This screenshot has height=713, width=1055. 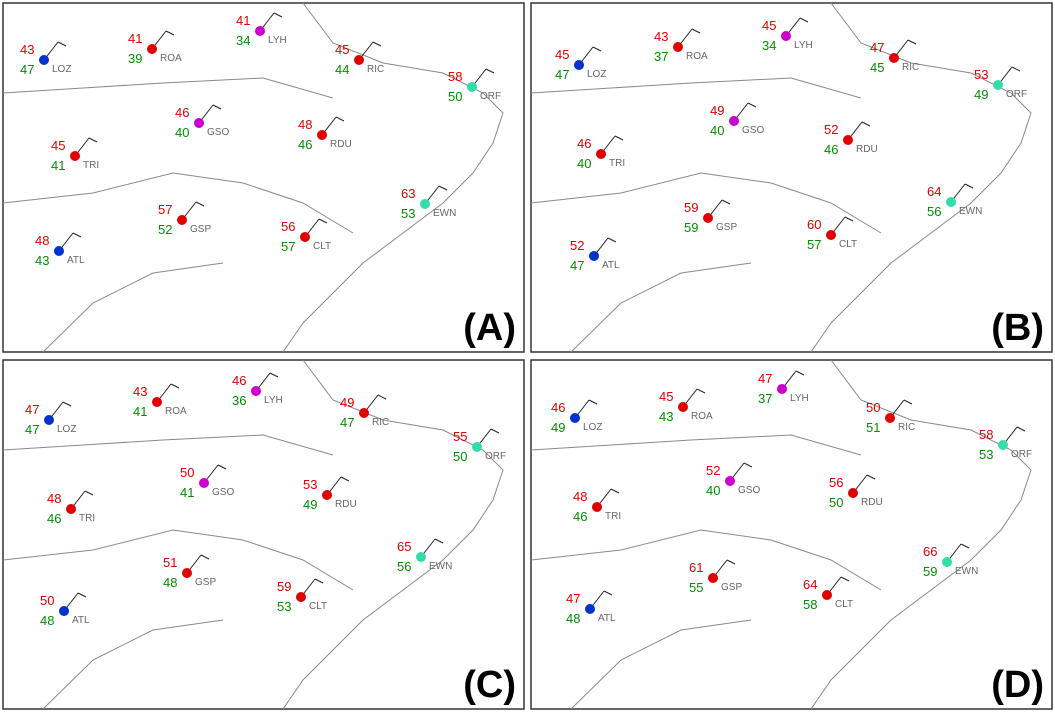 I want to click on temperature: 59, so click(x=284, y=586).